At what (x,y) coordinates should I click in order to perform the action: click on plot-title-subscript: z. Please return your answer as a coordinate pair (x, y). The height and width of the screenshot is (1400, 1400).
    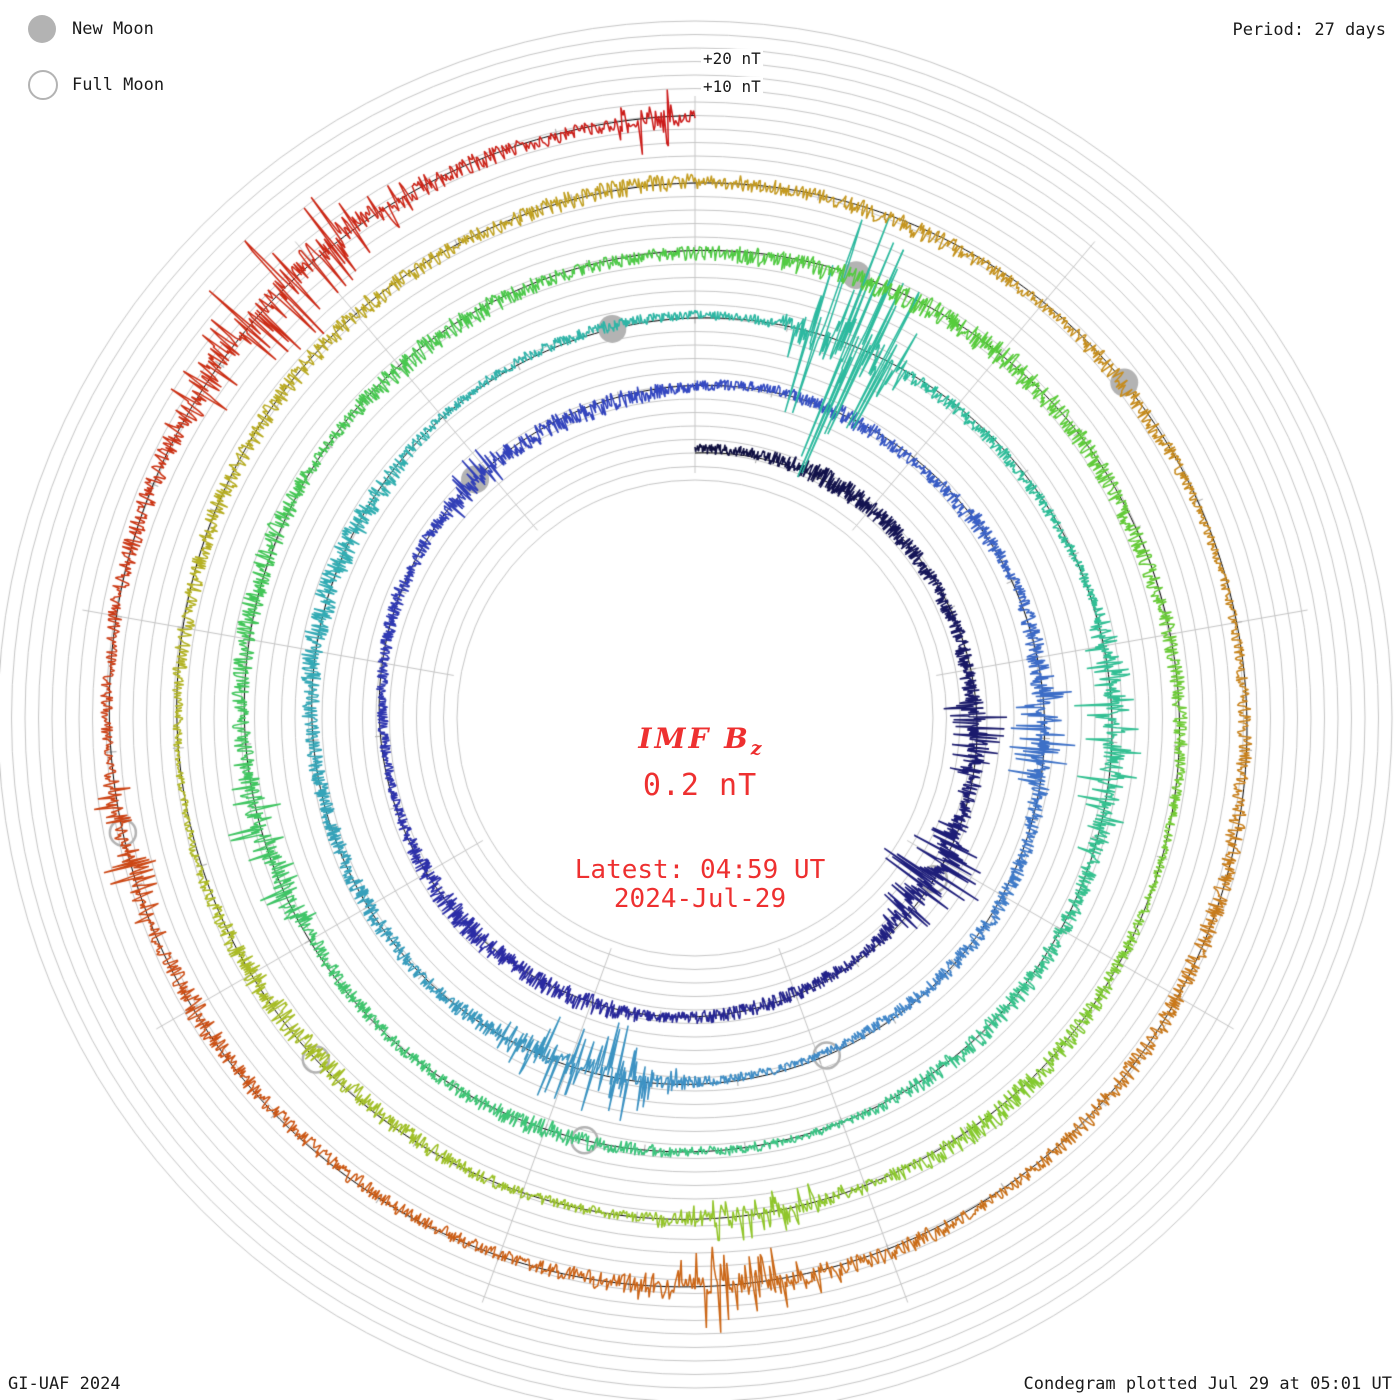
    Looking at the image, I should click on (756, 748).